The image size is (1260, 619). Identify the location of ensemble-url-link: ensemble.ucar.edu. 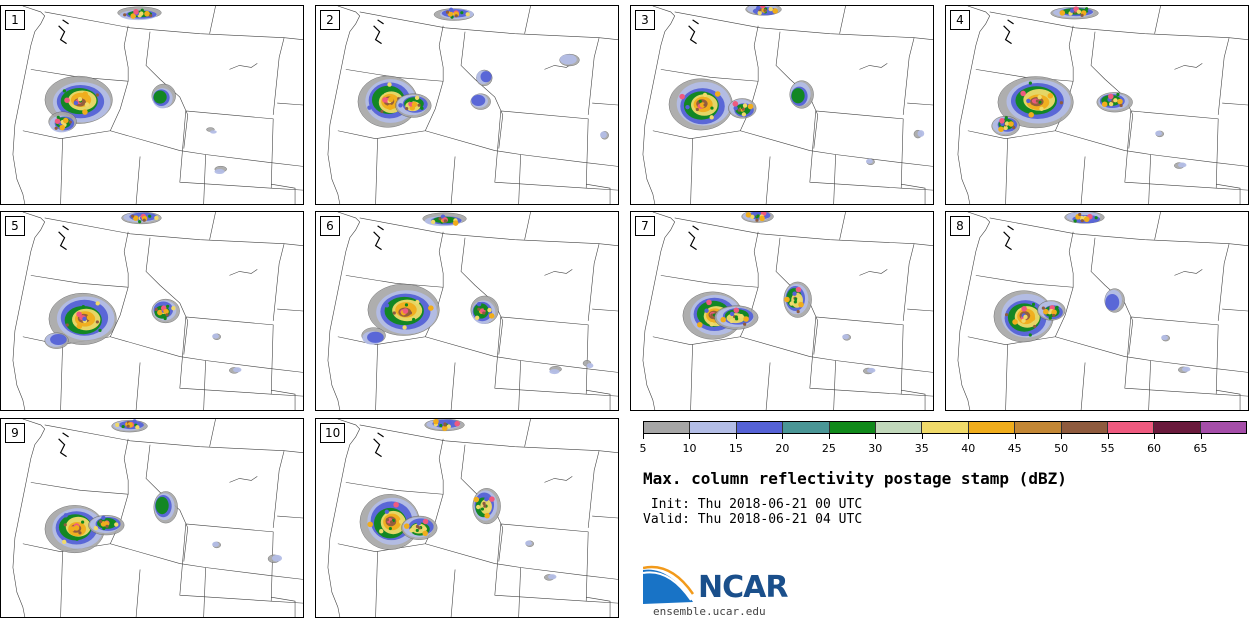
(709, 611).